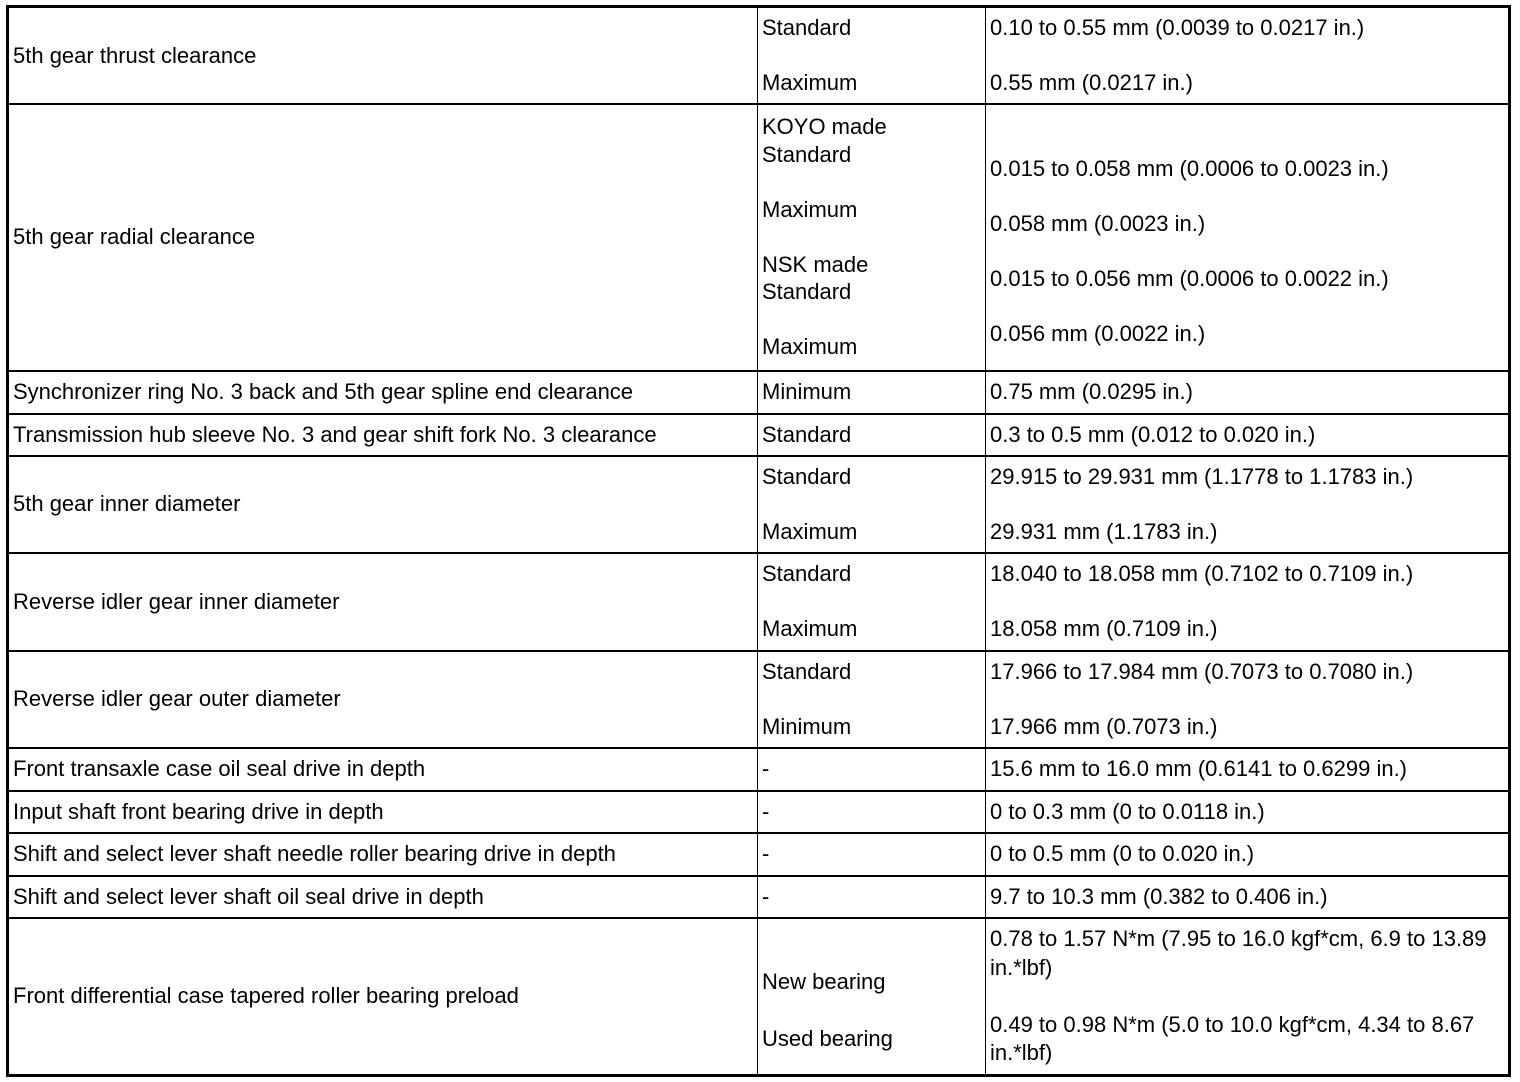 This screenshot has width=1520, height=1082. Describe the element at coordinates (871, 699) in the screenshot. I see `spec-condition-cell: Standard Minimum` at that location.